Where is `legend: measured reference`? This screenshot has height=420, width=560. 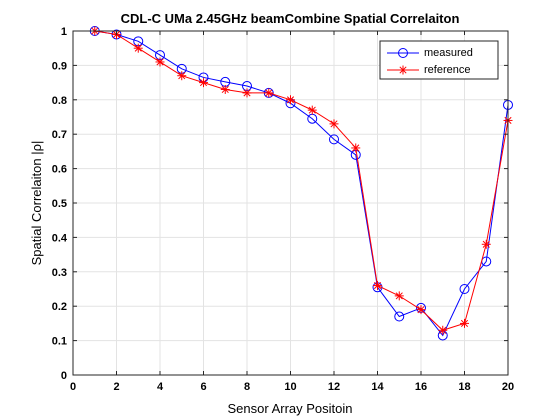 legend: measured reference is located at coordinates (439, 60).